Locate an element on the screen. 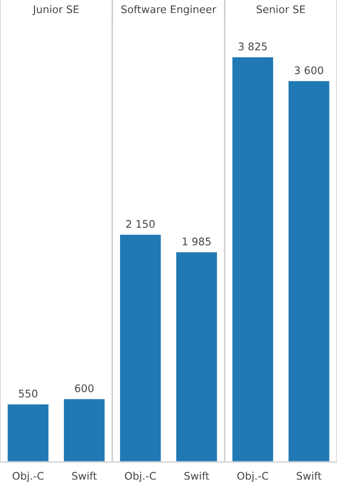  data-label: 1 985 is located at coordinates (196, 242).